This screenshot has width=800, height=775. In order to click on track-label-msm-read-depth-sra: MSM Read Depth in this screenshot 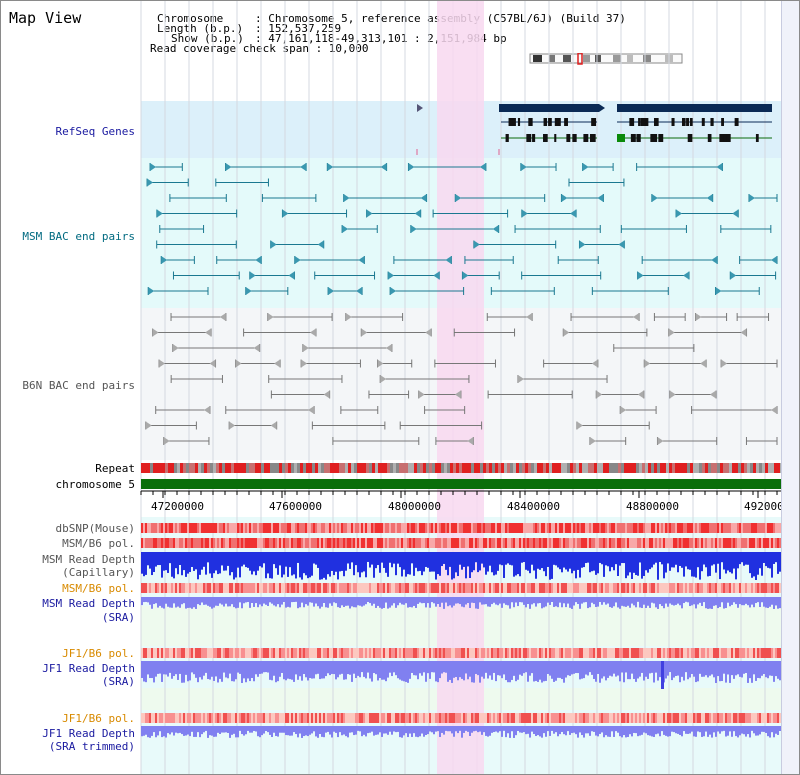, I will do `click(88, 603)`.